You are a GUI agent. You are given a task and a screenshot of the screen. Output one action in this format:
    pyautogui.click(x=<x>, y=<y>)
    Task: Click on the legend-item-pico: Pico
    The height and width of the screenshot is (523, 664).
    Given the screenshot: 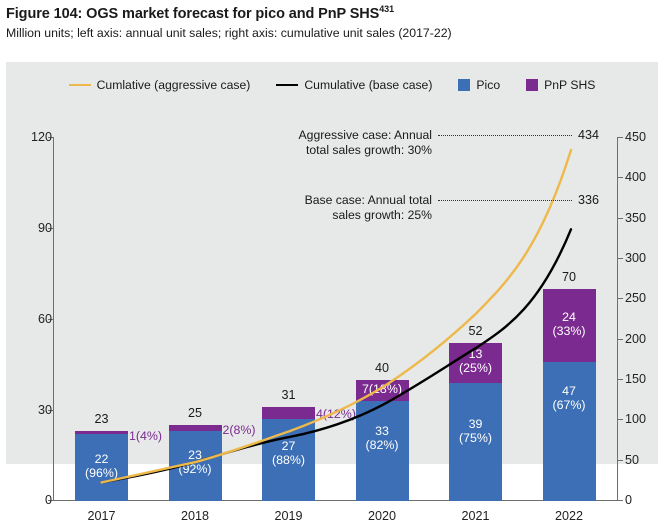 What is the action you would take?
    pyautogui.click(x=479, y=85)
    